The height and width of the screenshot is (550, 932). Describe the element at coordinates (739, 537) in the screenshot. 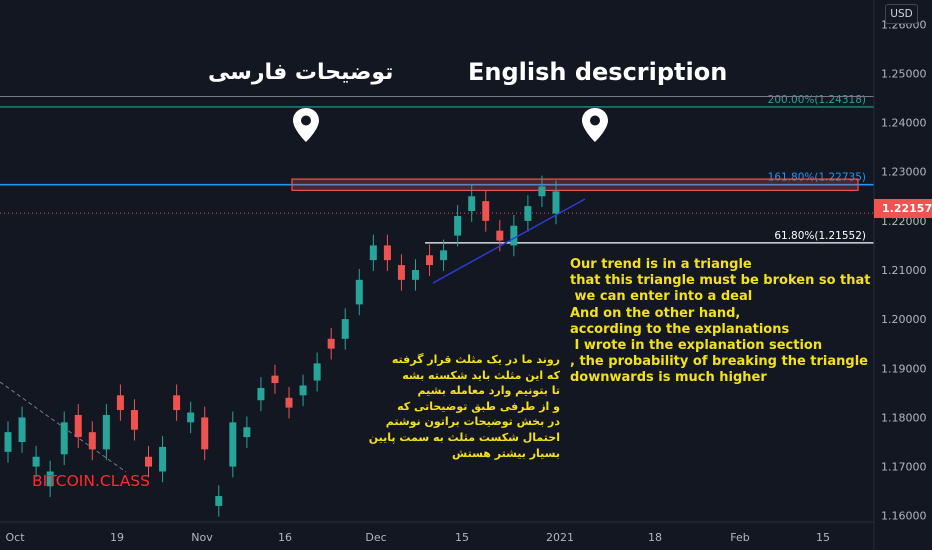

I see `time-tick-label: Feb` at that location.